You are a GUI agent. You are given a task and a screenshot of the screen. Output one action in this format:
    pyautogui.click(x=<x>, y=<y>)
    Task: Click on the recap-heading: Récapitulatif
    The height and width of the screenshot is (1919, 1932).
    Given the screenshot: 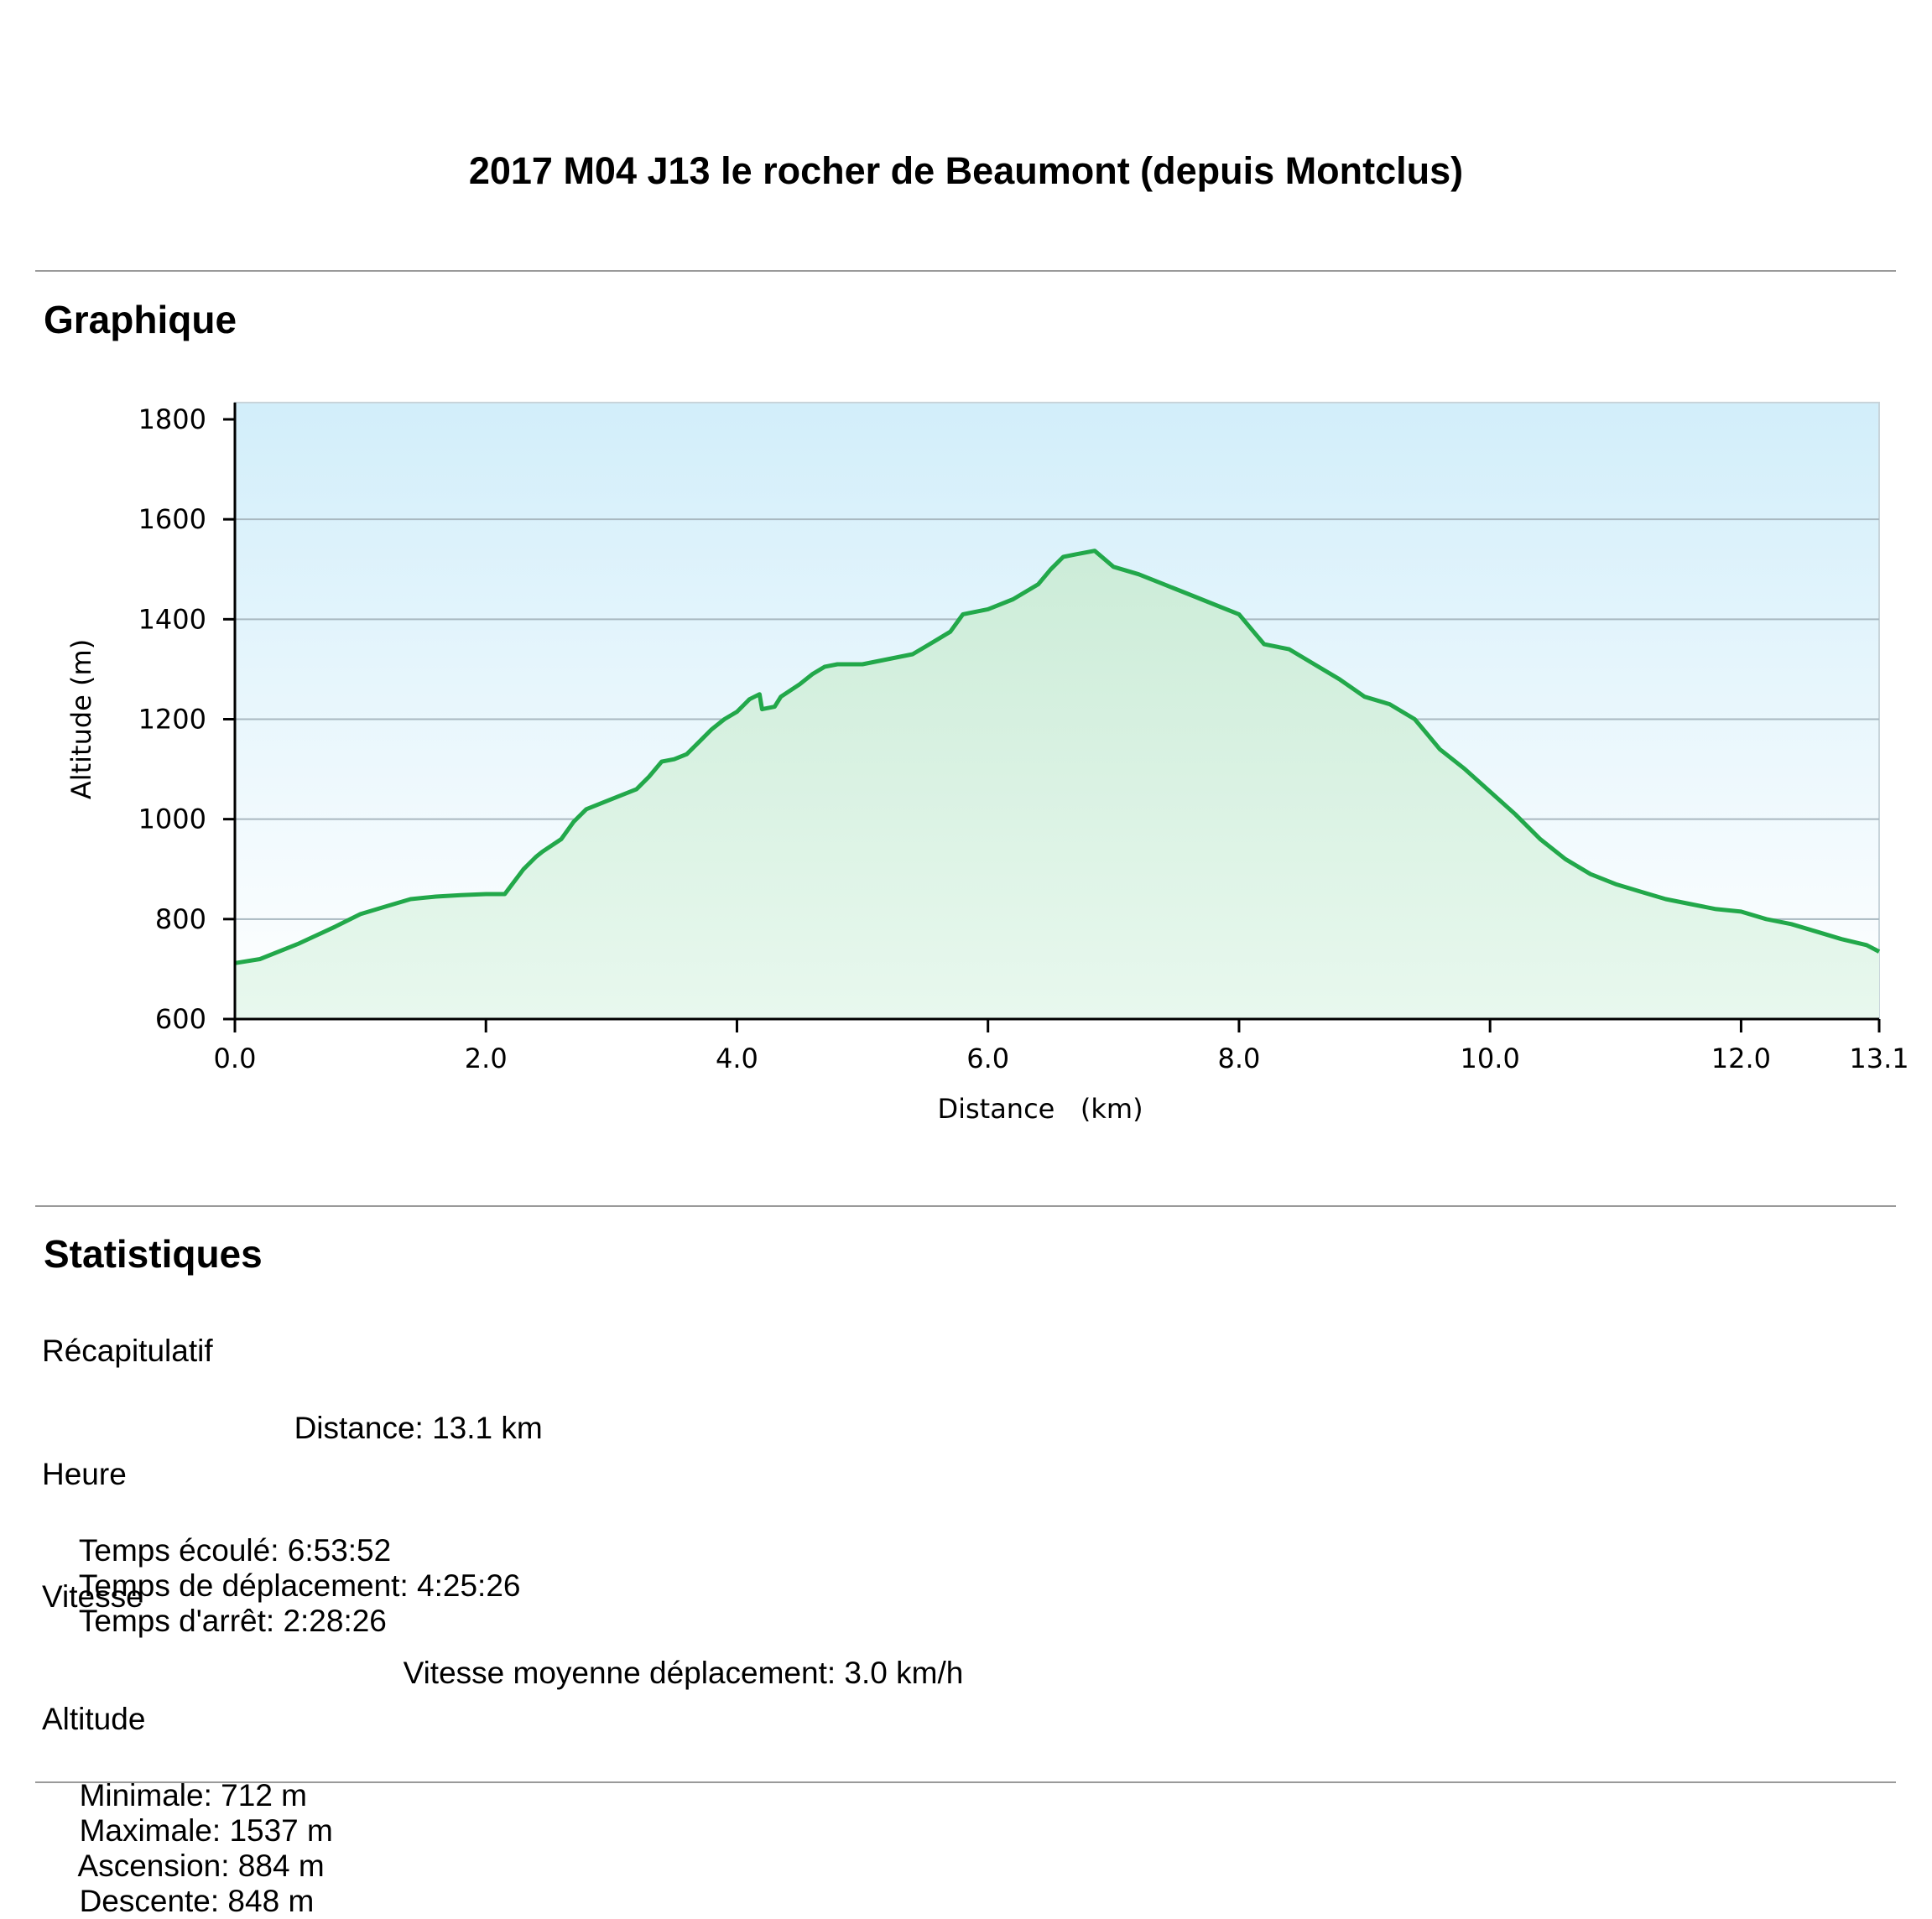 What is the action you would take?
    pyautogui.click(x=127, y=1351)
    